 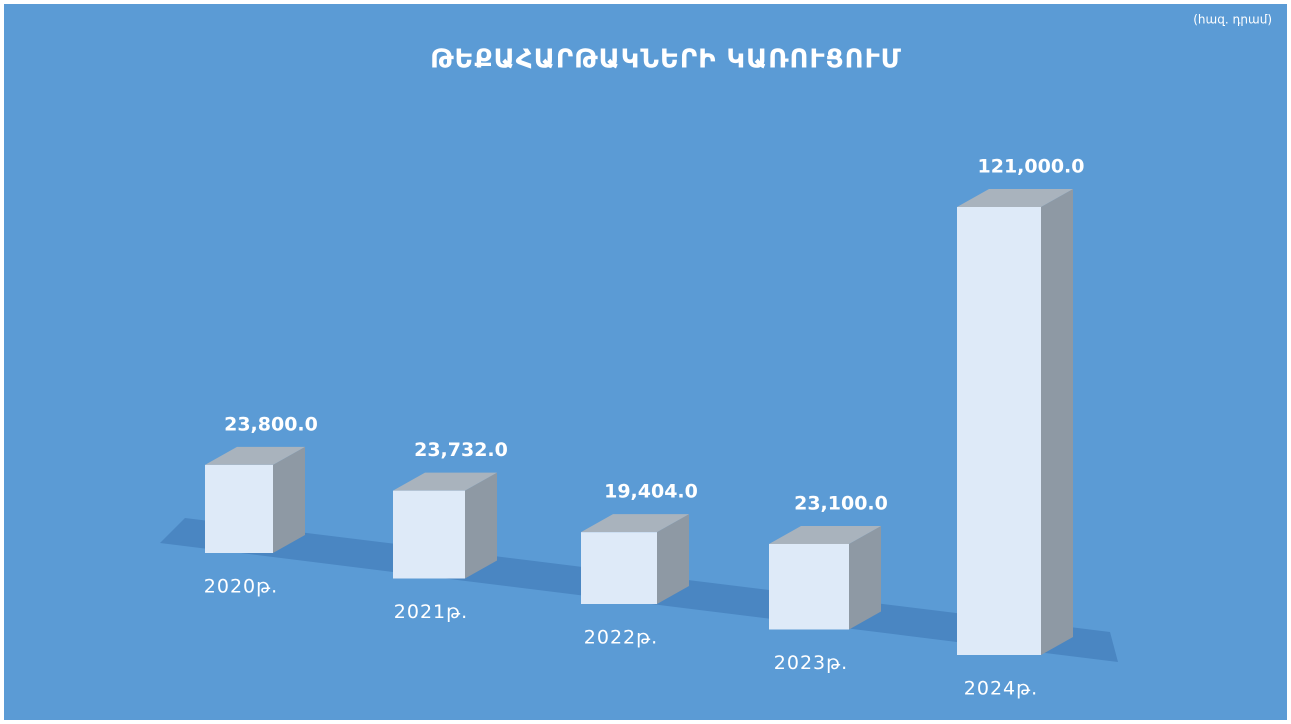 I want to click on unit-label: (հազ. դրամ), so click(x=1232, y=20).